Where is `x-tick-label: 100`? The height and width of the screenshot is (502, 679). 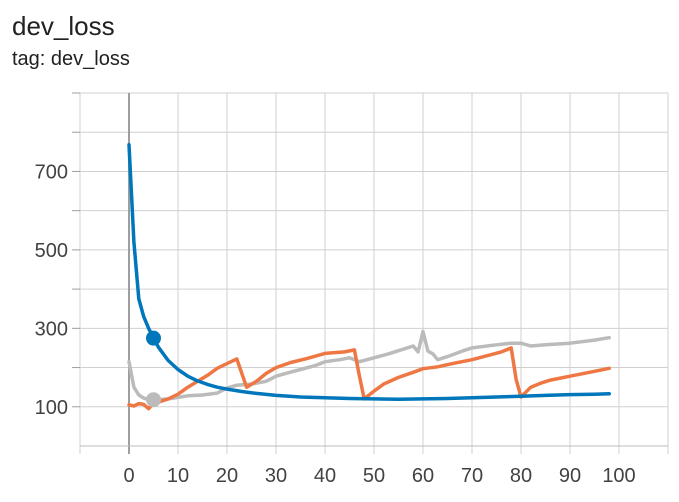
x-tick-label: 100 is located at coordinates (618, 476).